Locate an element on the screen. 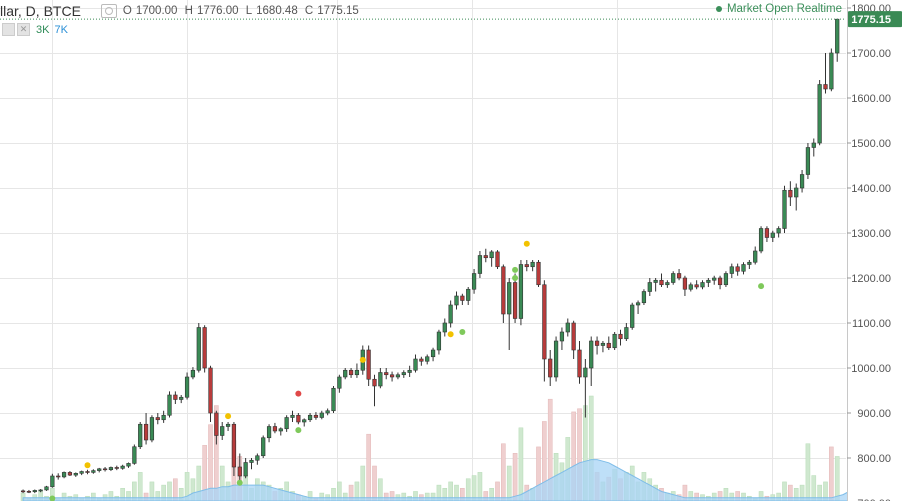 The height and width of the screenshot is (501, 904). settings-icon is located at coordinates (108, 11).